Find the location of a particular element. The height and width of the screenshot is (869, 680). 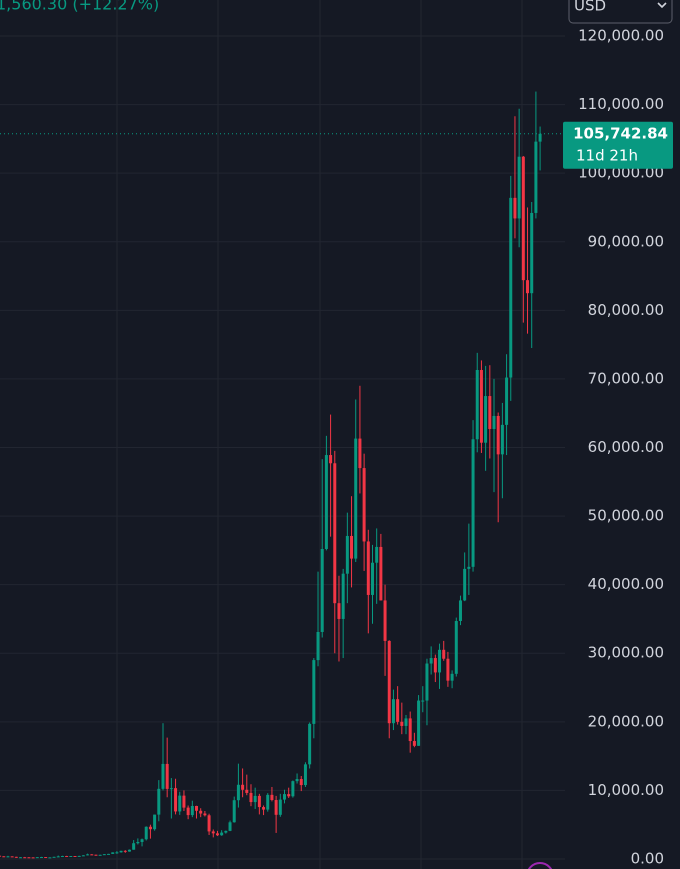

y-tick-label: 10,000.00 is located at coordinates (626, 790).